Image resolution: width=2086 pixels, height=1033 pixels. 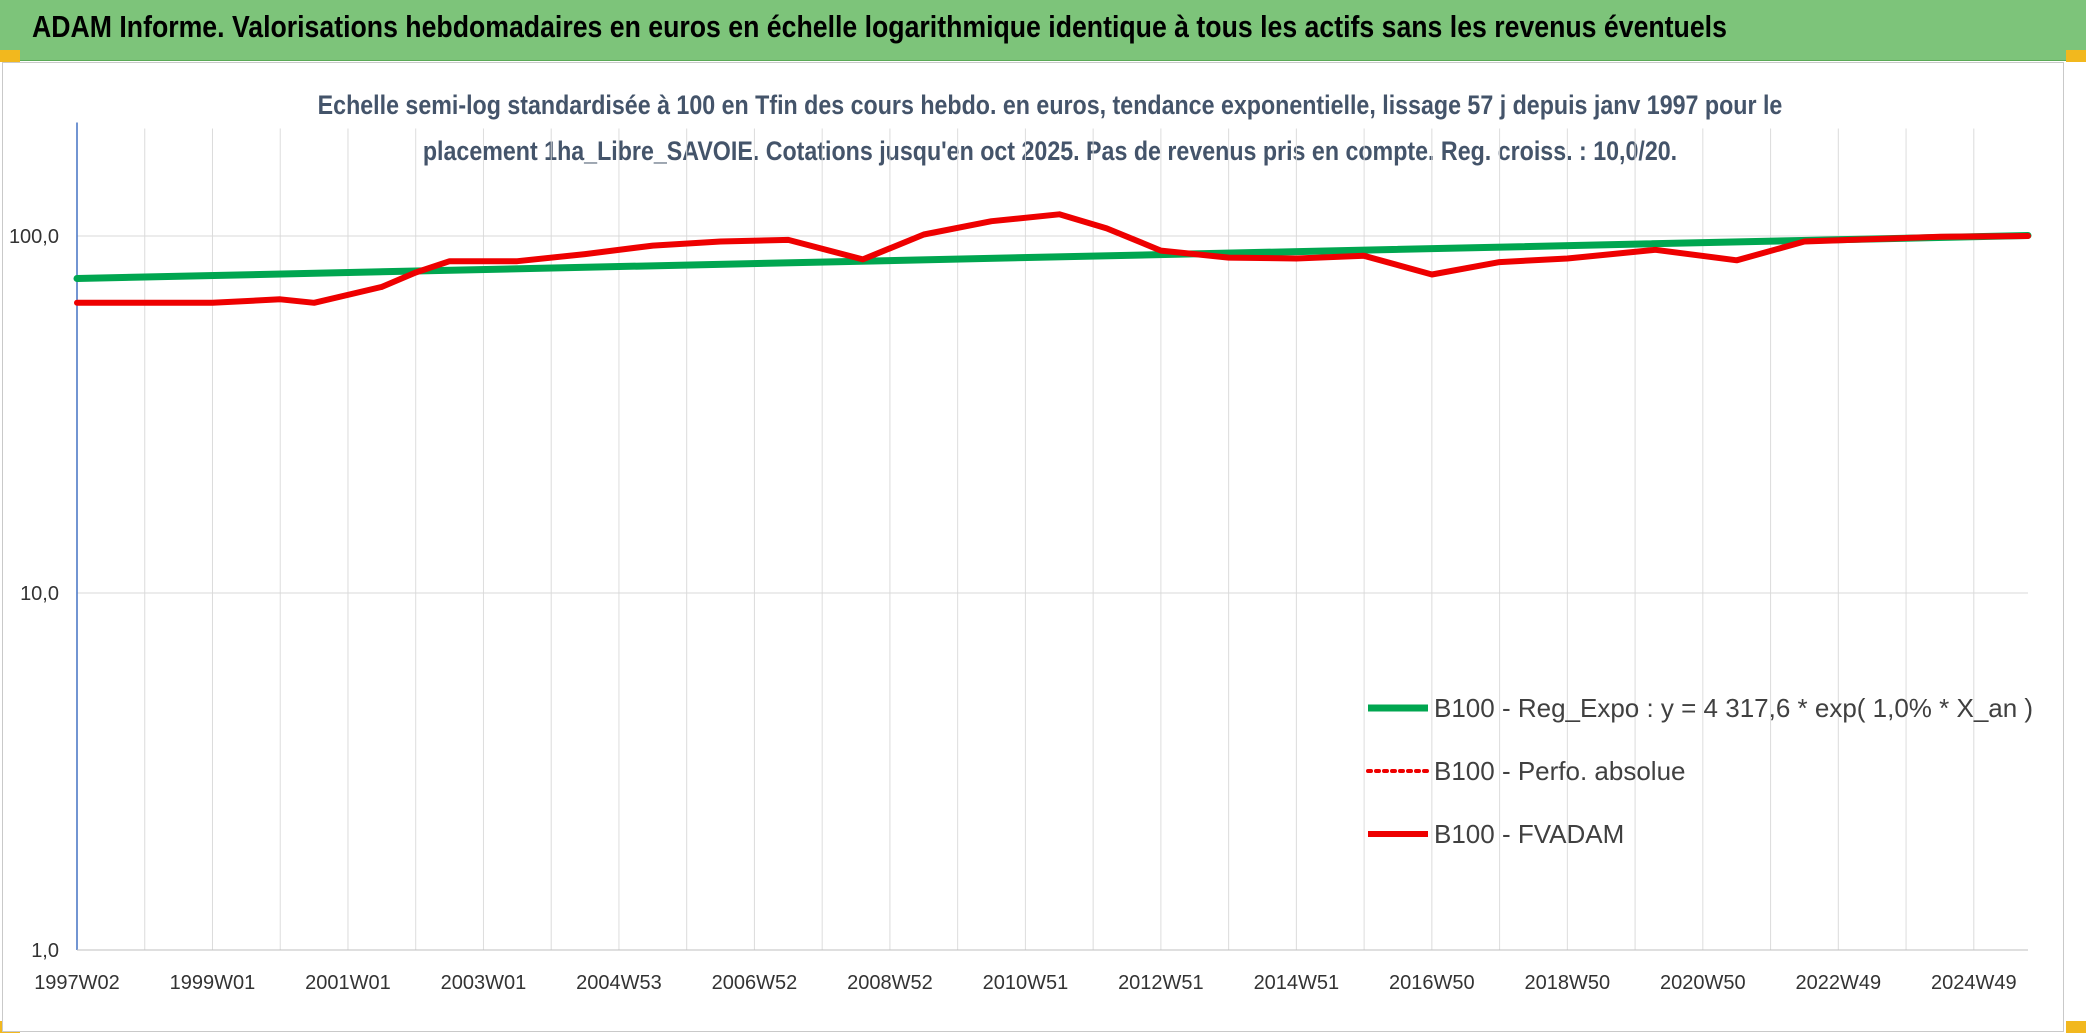 I want to click on legend-label: B100 - FVADAM, so click(x=1529, y=834).